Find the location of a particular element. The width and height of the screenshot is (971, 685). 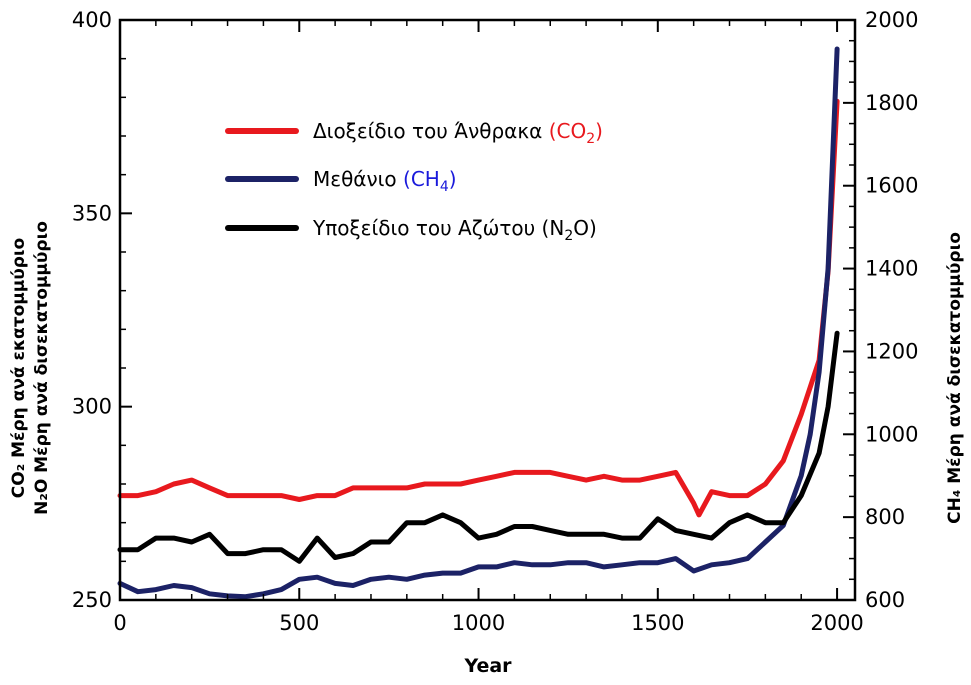

right-axis-label: CH₄ Μέρη ανά δισεκατομμύριο is located at coordinates (955, 378).